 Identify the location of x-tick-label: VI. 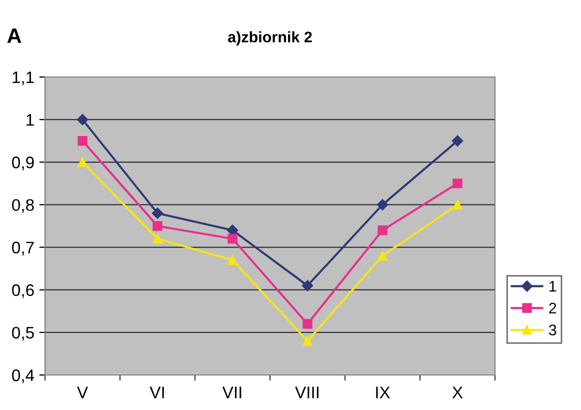
(157, 392).